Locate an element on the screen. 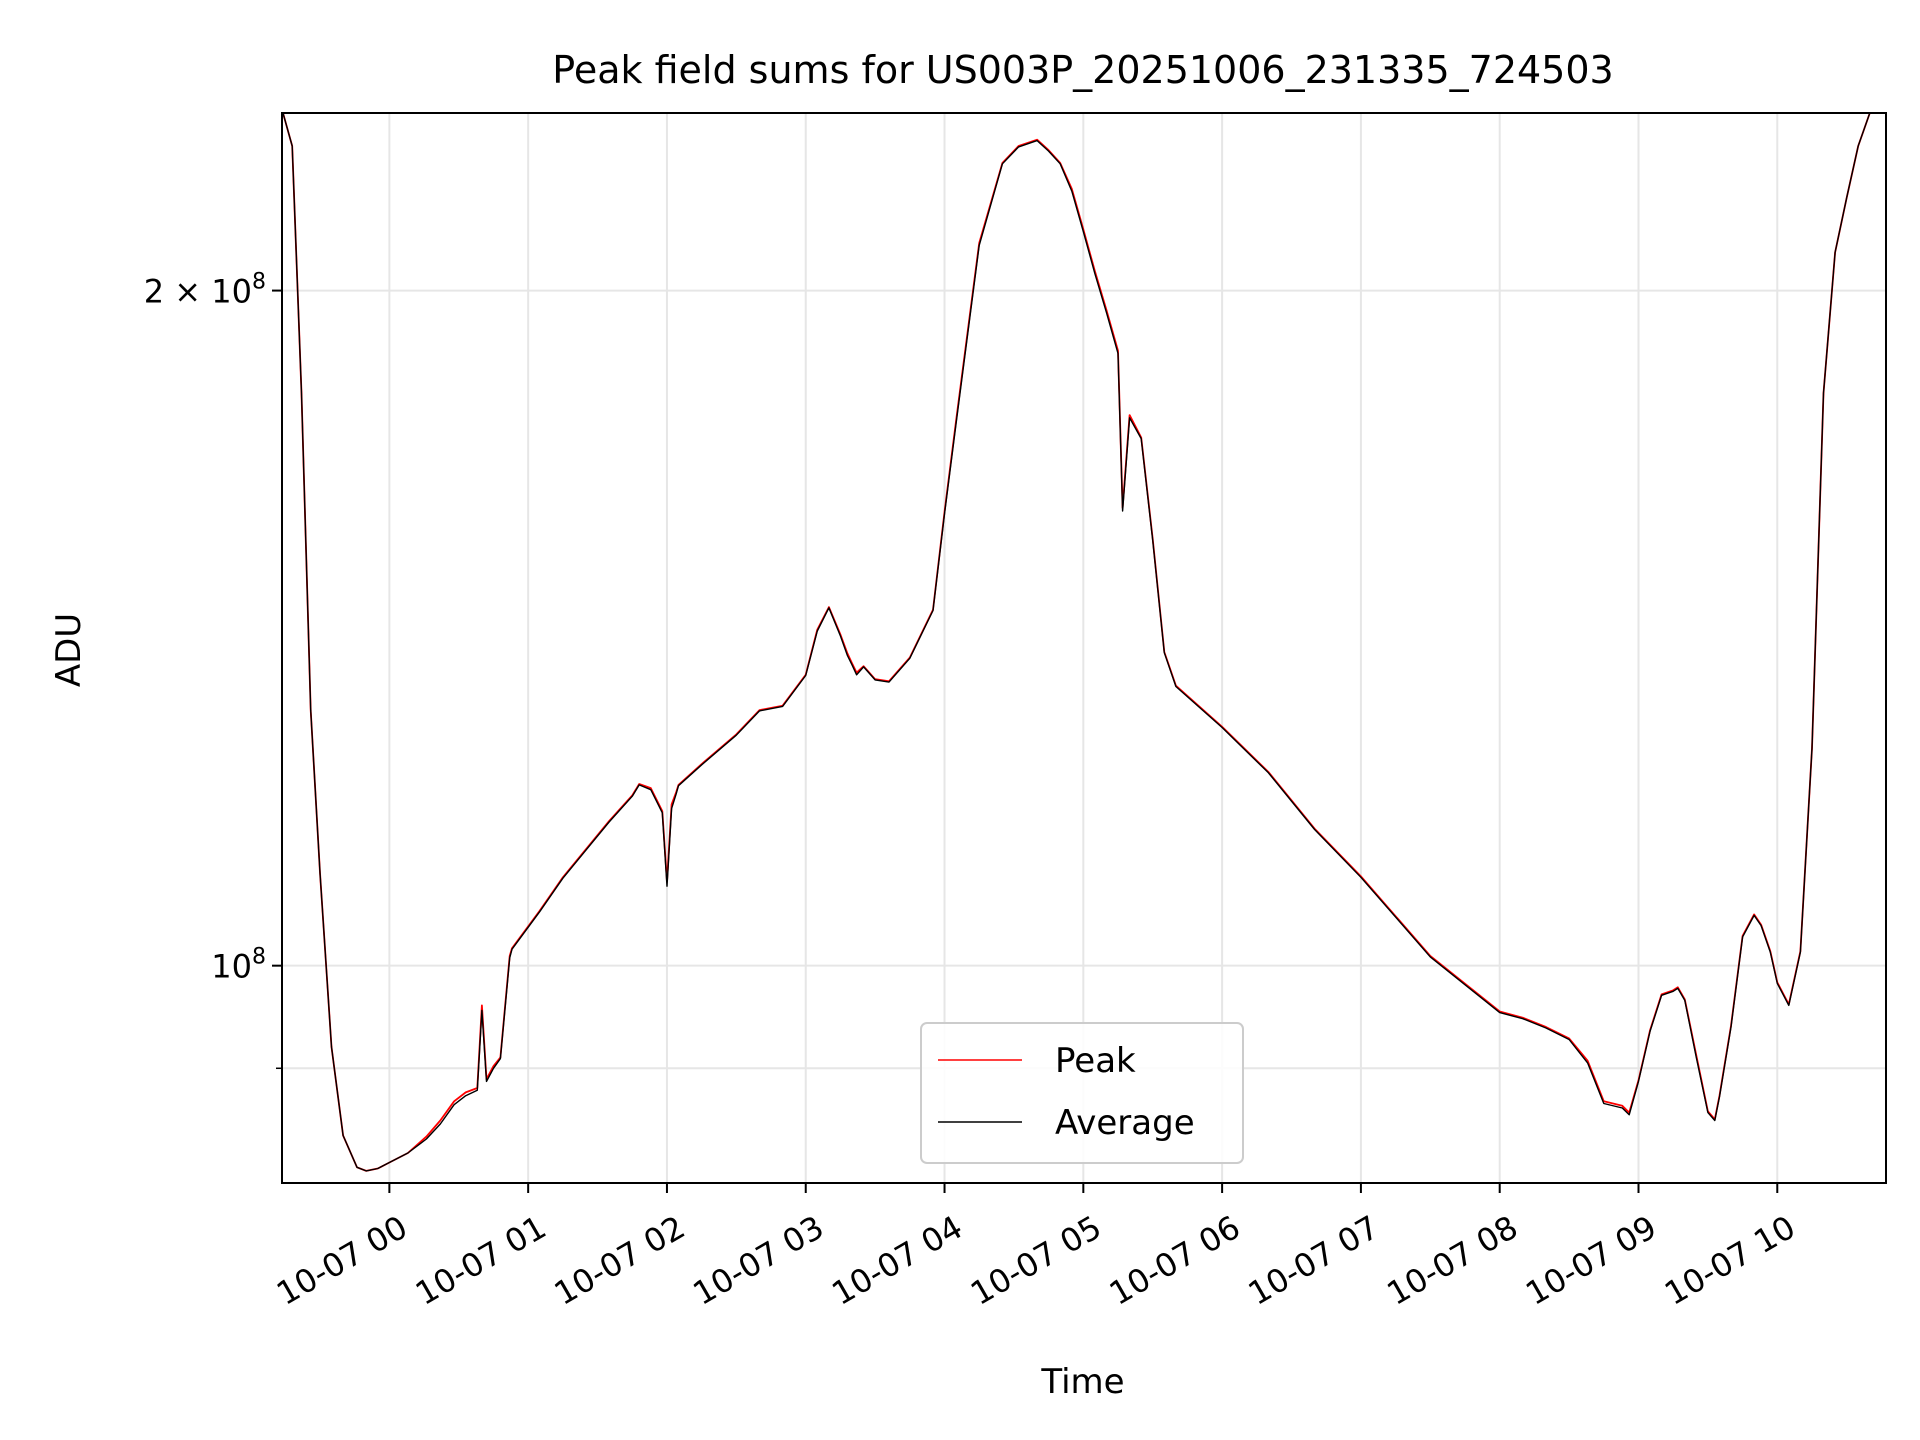 The width and height of the screenshot is (1920, 1440). y-tick-label: 108 is located at coordinates (238, 965).